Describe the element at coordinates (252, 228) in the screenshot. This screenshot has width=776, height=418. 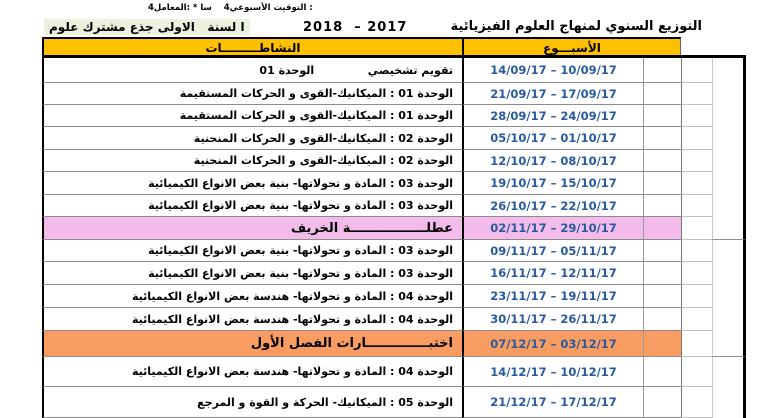
I see `activity-cell: عطلـــــــــــــــــة الخريف` at that location.